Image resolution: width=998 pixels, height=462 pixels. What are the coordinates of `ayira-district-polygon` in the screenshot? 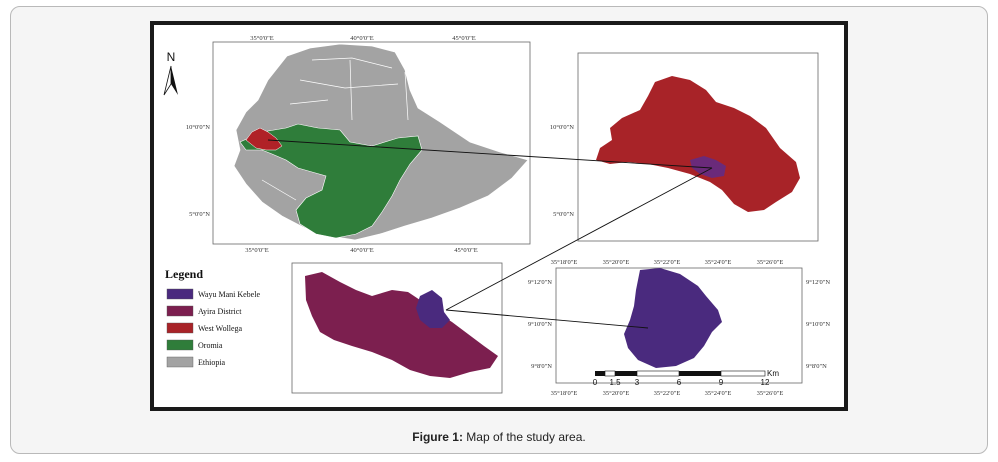 It's located at (401, 325).